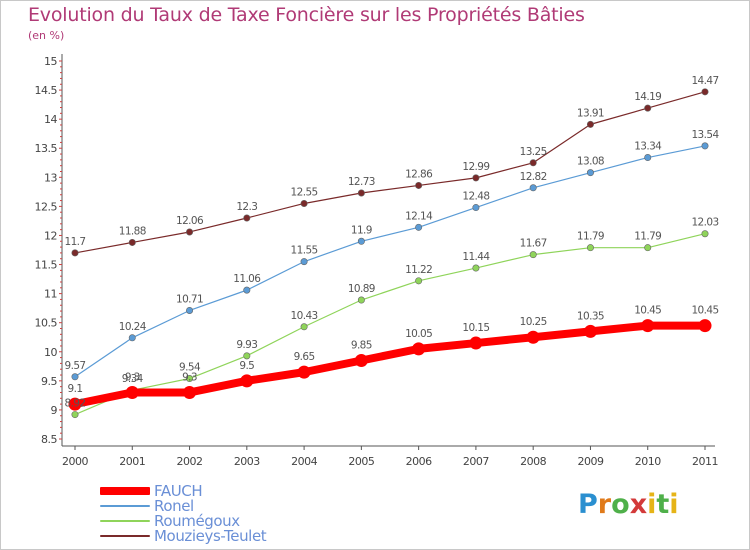 The height and width of the screenshot is (550, 750). What do you see at coordinates (46, 35) in the screenshot?
I see `chart-subtitle: (en %)` at bounding box center [46, 35].